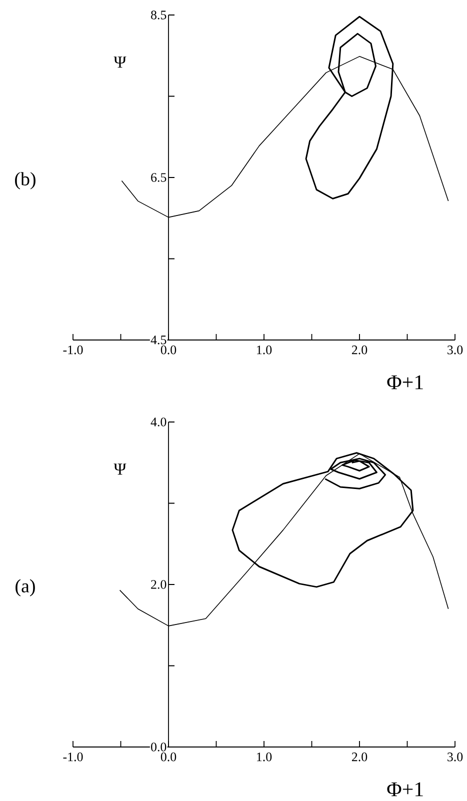 This screenshot has width=467, height=801. Describe the element at coordinates (158, 15) in the screenshot. I see `y-tick-label: 8.5` at that location.